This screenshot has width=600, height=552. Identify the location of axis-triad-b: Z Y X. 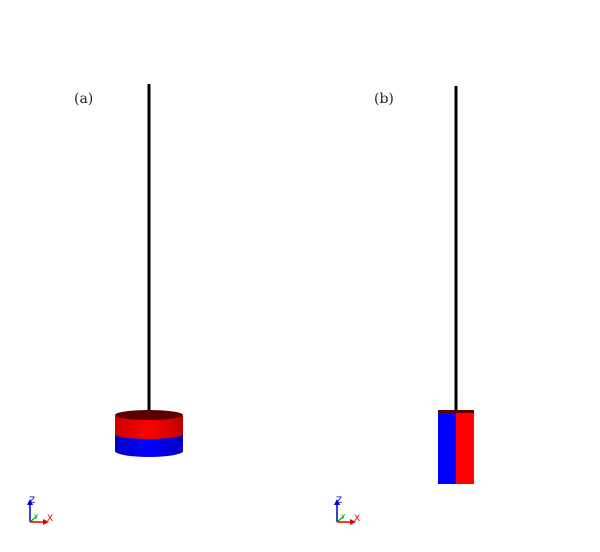
(347, 510).